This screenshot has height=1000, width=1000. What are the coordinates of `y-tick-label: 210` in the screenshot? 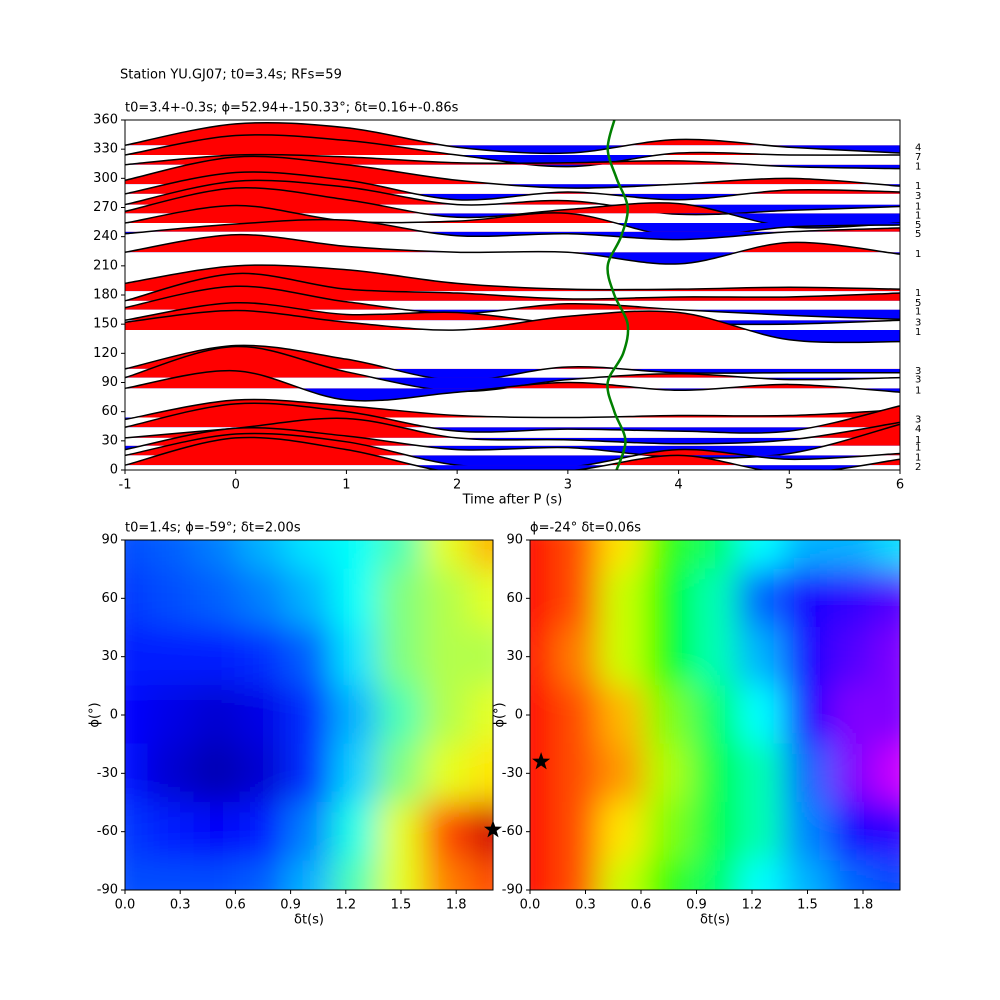 It's located at (105, 265).